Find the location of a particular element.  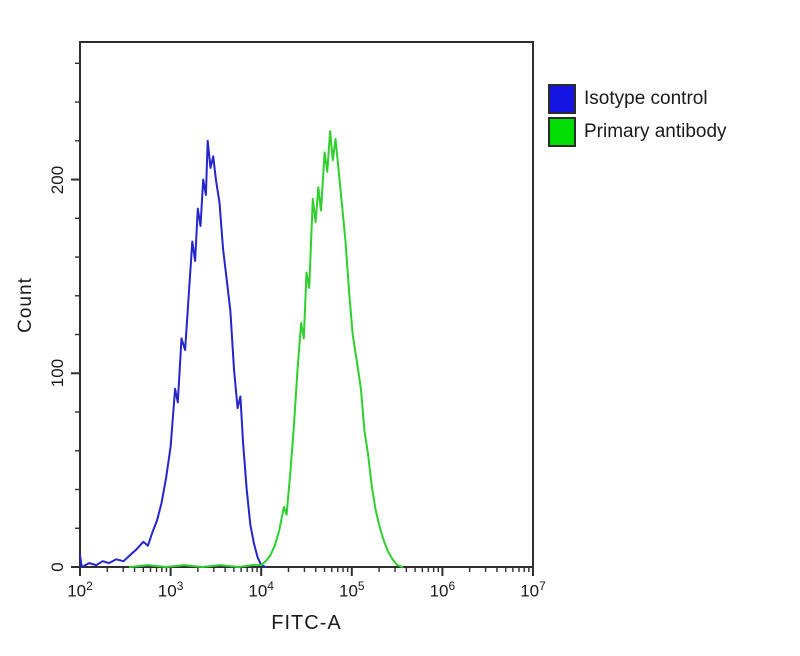

legend-item-primary-antibody: Primary antibody is located at coordinates (637, 132).